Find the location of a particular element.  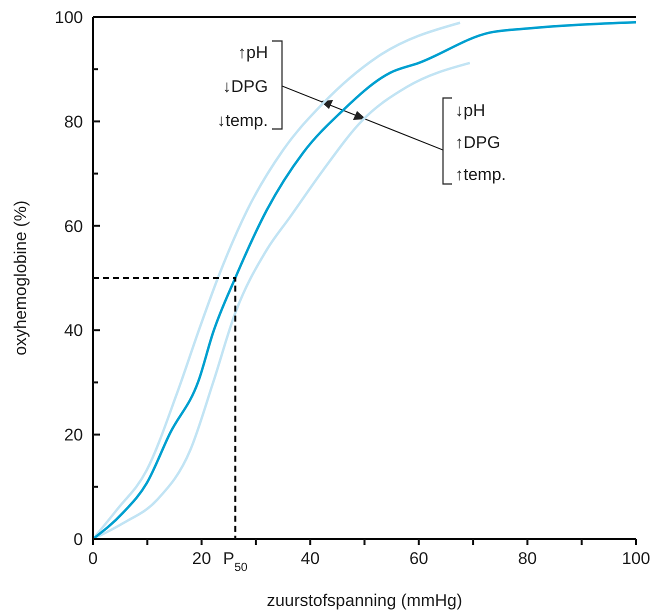

x-tick-label: 80 is located at coordinates (527, 558).